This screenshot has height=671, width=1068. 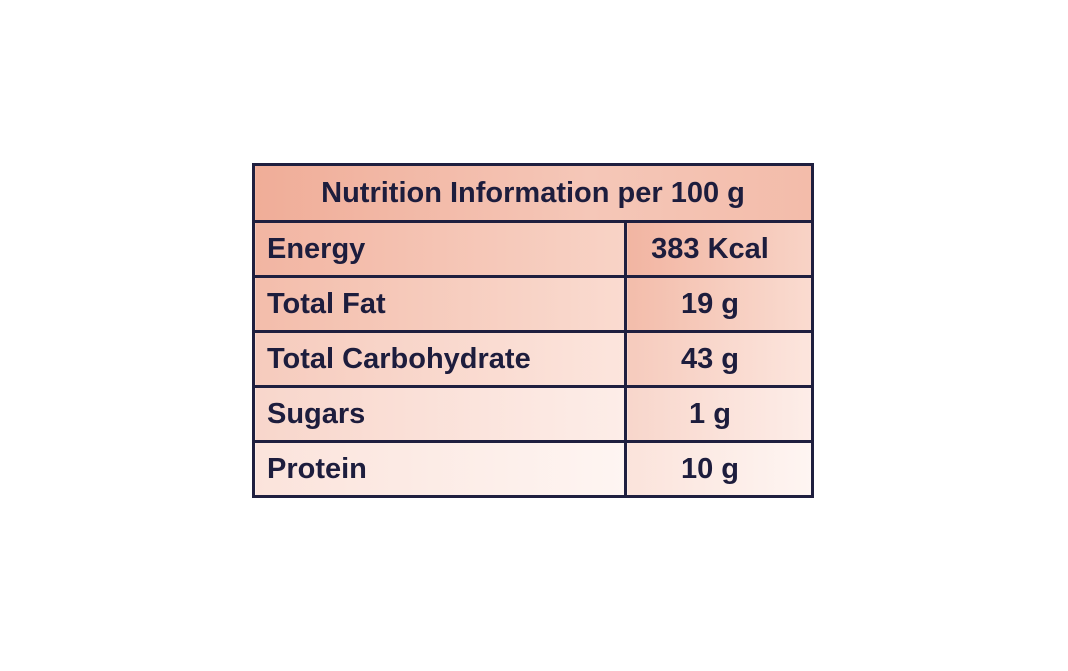 I want to click on nutrient-row: Sugars 1 g, so click(x=533, y=414).